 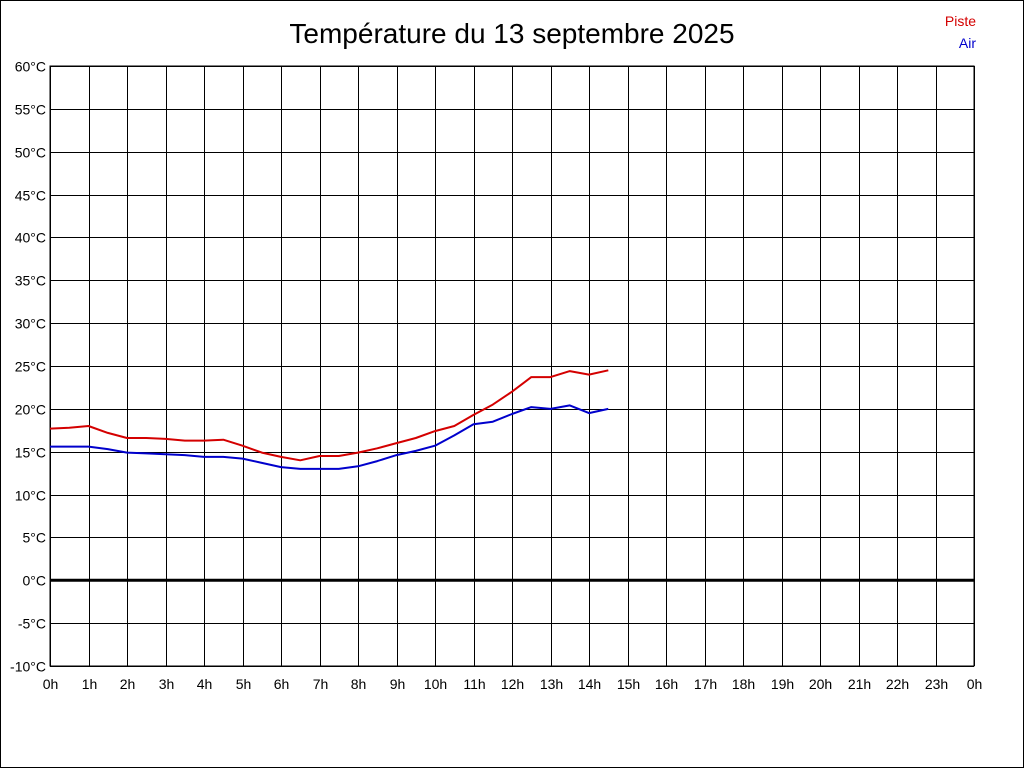 I want to click on x-tick-label: 2h, so click(x=128, y=684).